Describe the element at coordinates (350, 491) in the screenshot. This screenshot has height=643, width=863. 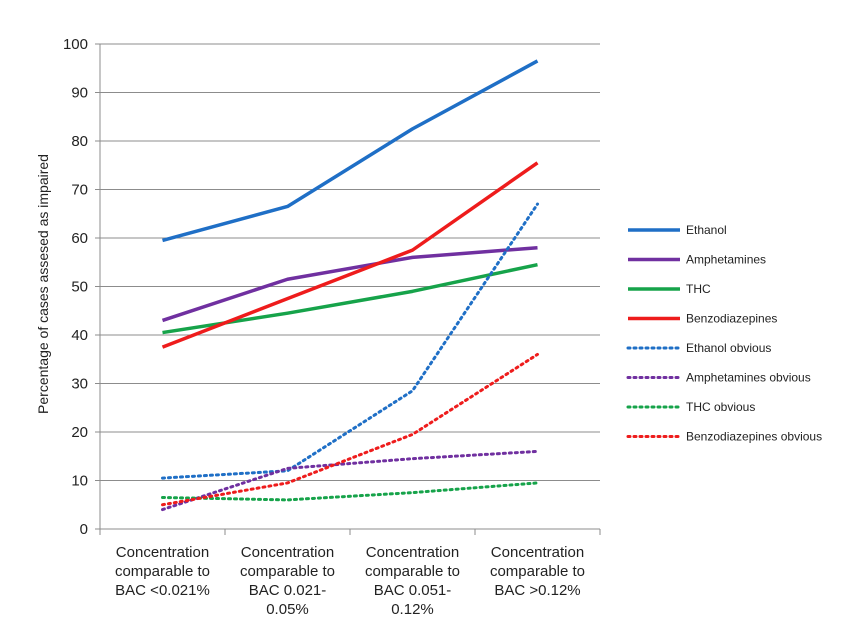
I see `series-line-thc-obvious` at that location.